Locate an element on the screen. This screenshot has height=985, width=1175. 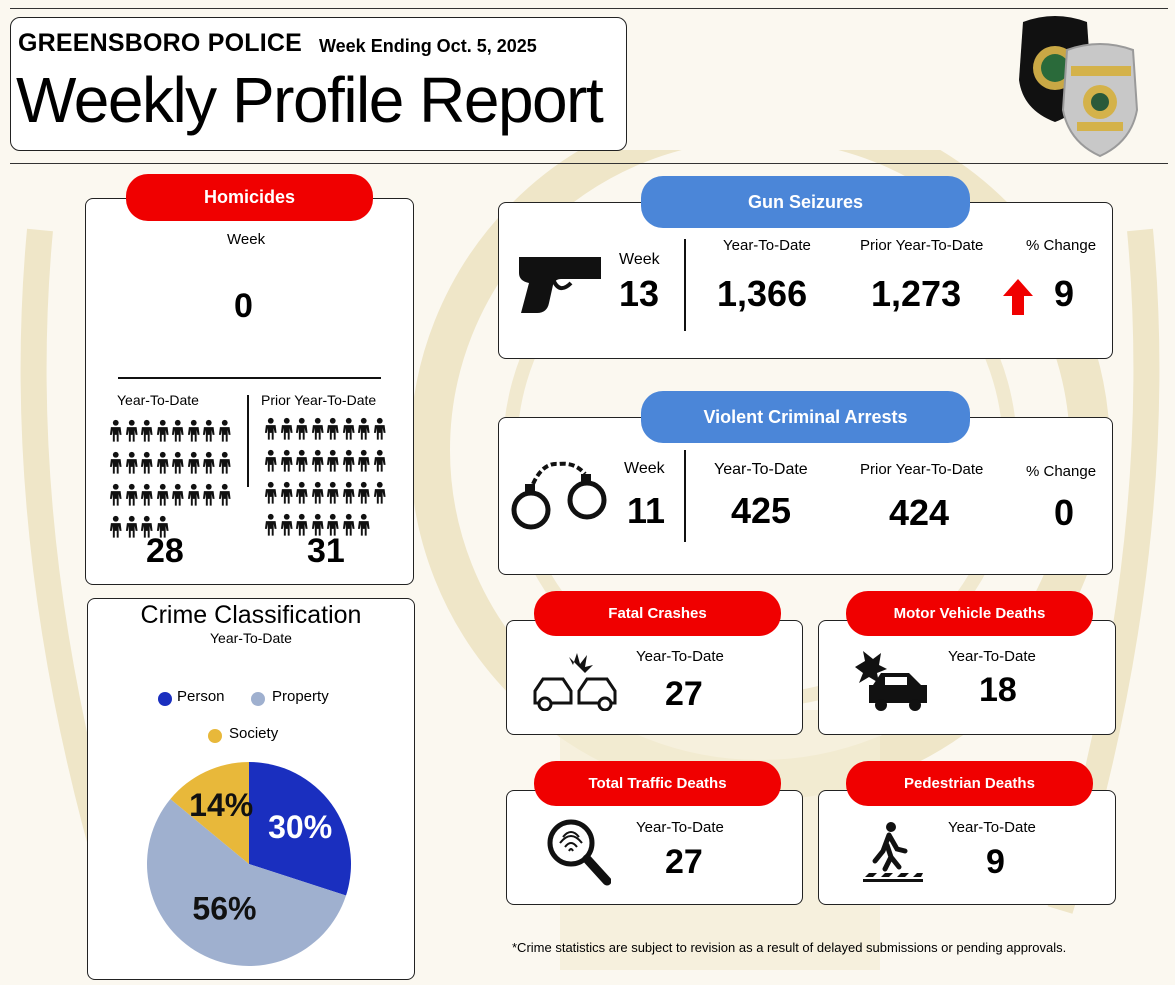
fatal-crashes-card: Year-To-Date 27 is located at coordinates (654, 677).